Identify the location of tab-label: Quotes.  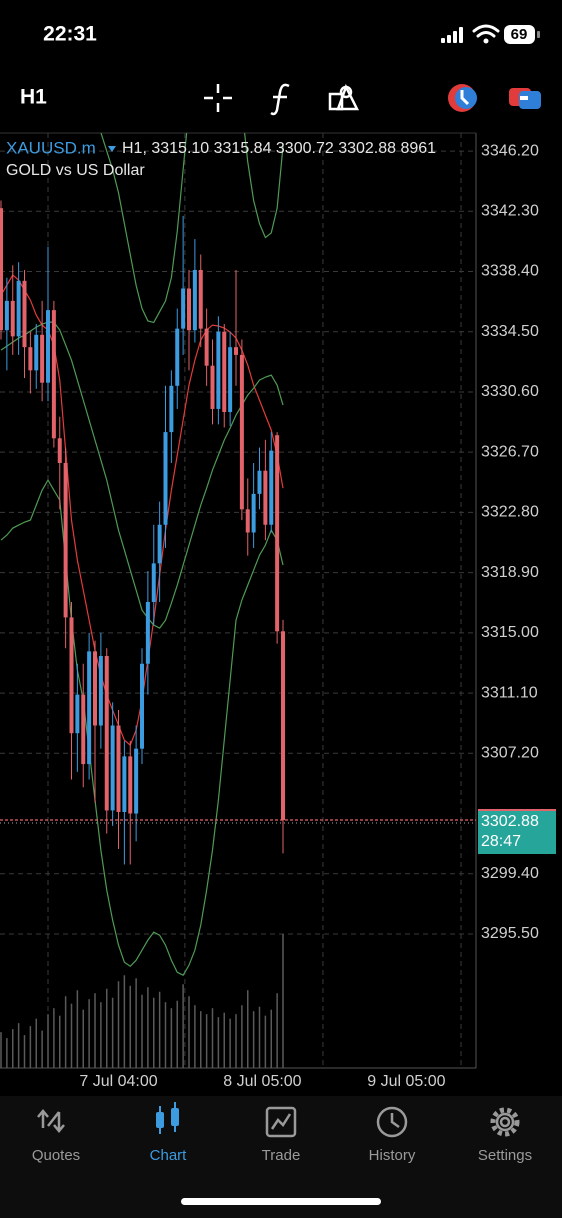
(56, 1155).